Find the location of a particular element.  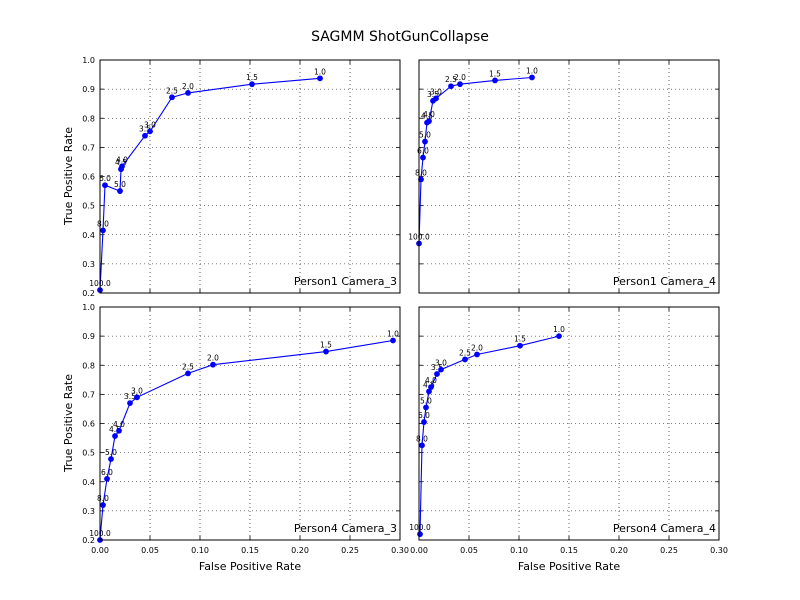

panel-label: Person4 Camera_3 is located at coordinates (345, 528).